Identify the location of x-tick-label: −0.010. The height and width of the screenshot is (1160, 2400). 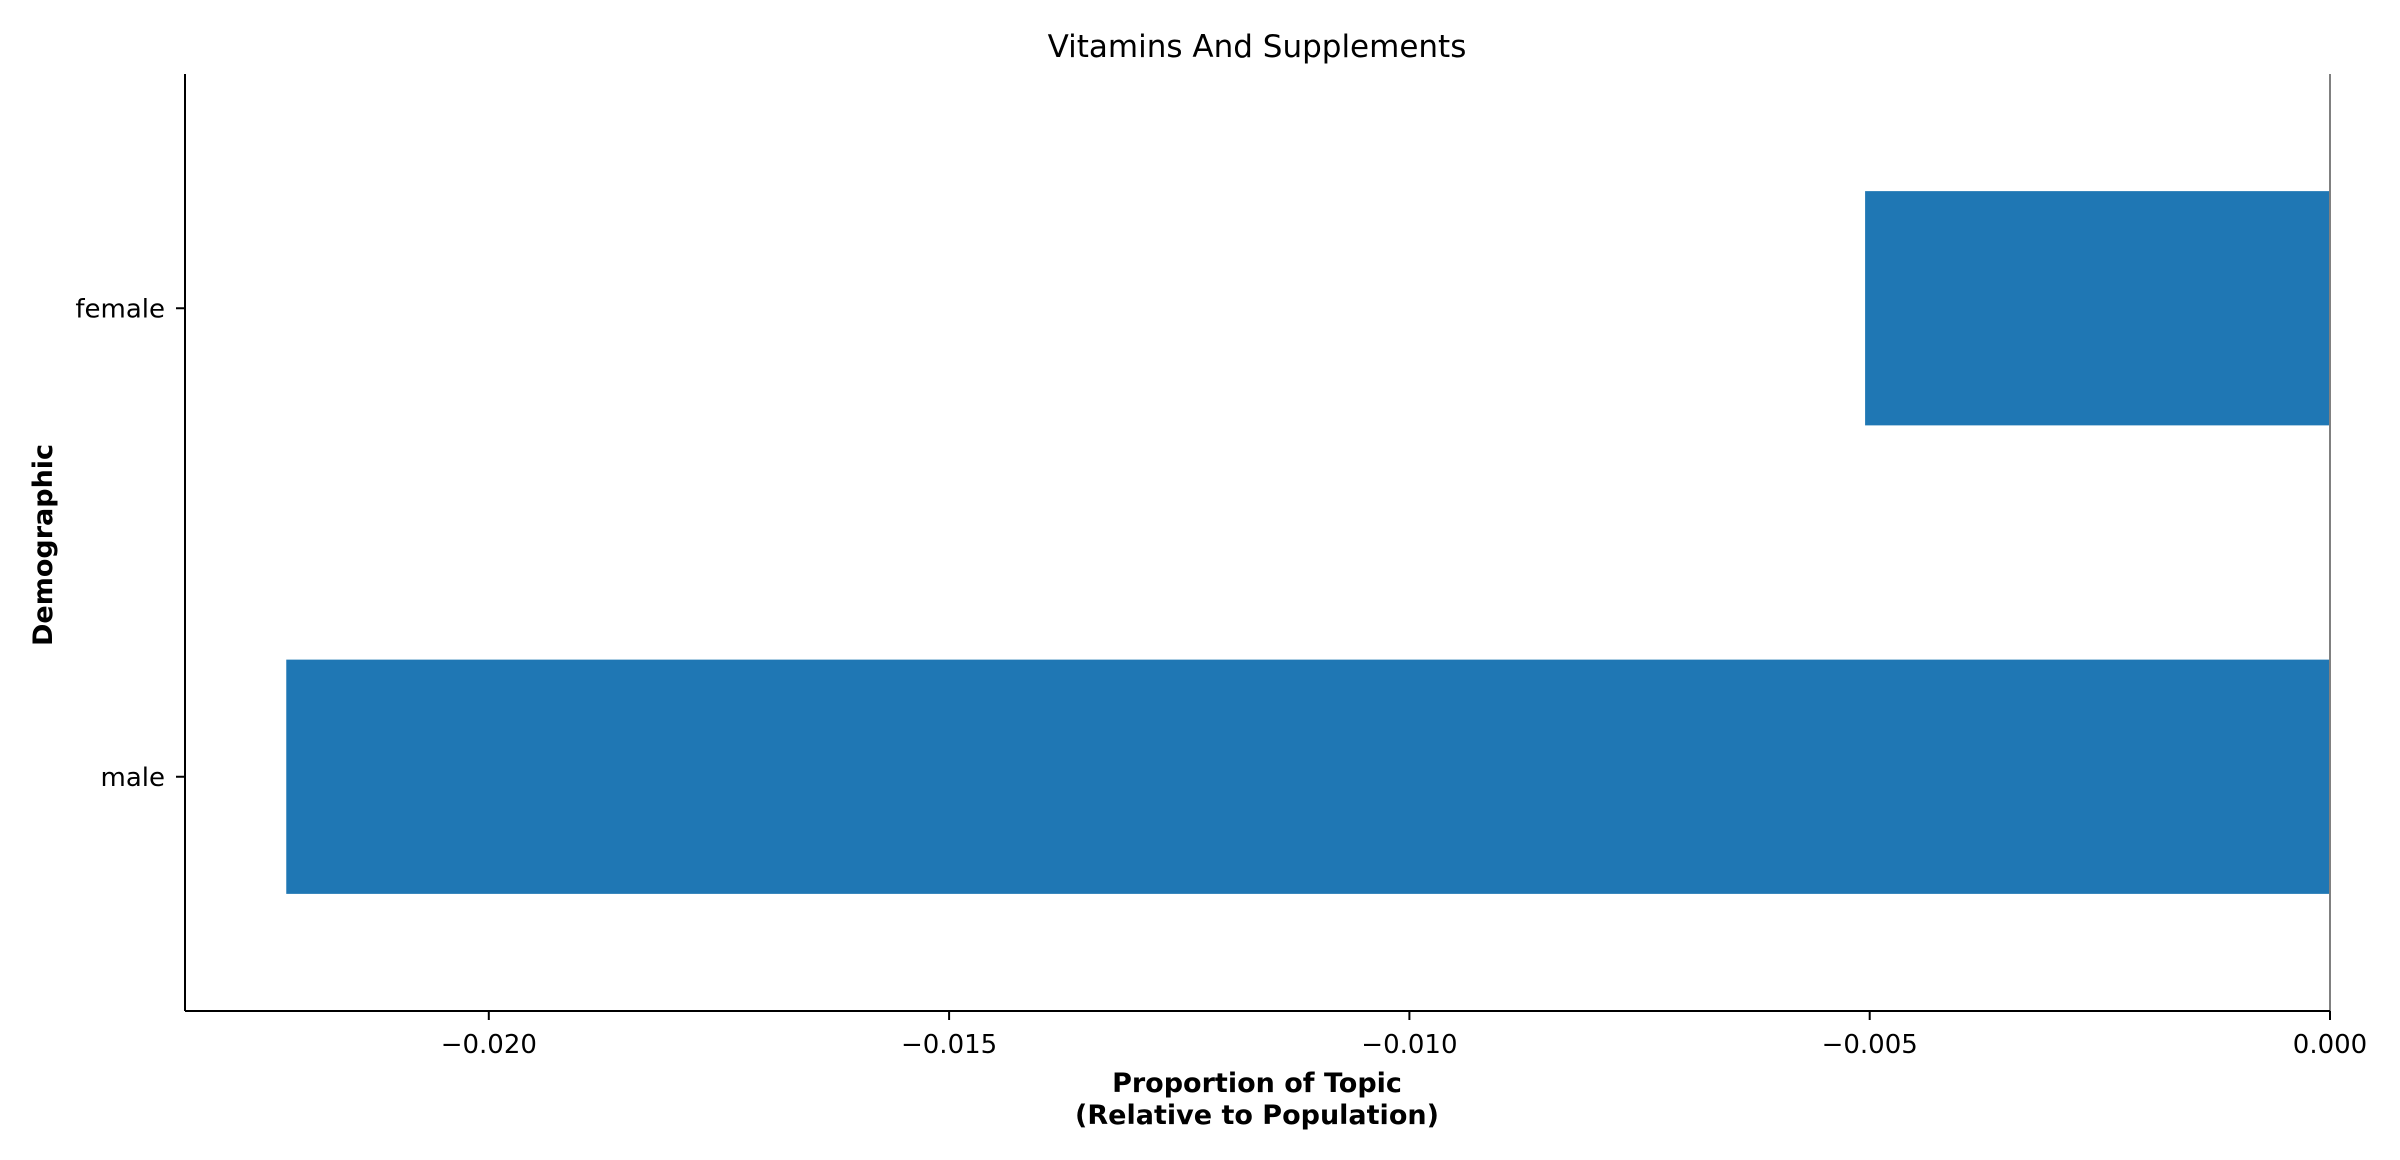
(1409, 1045).